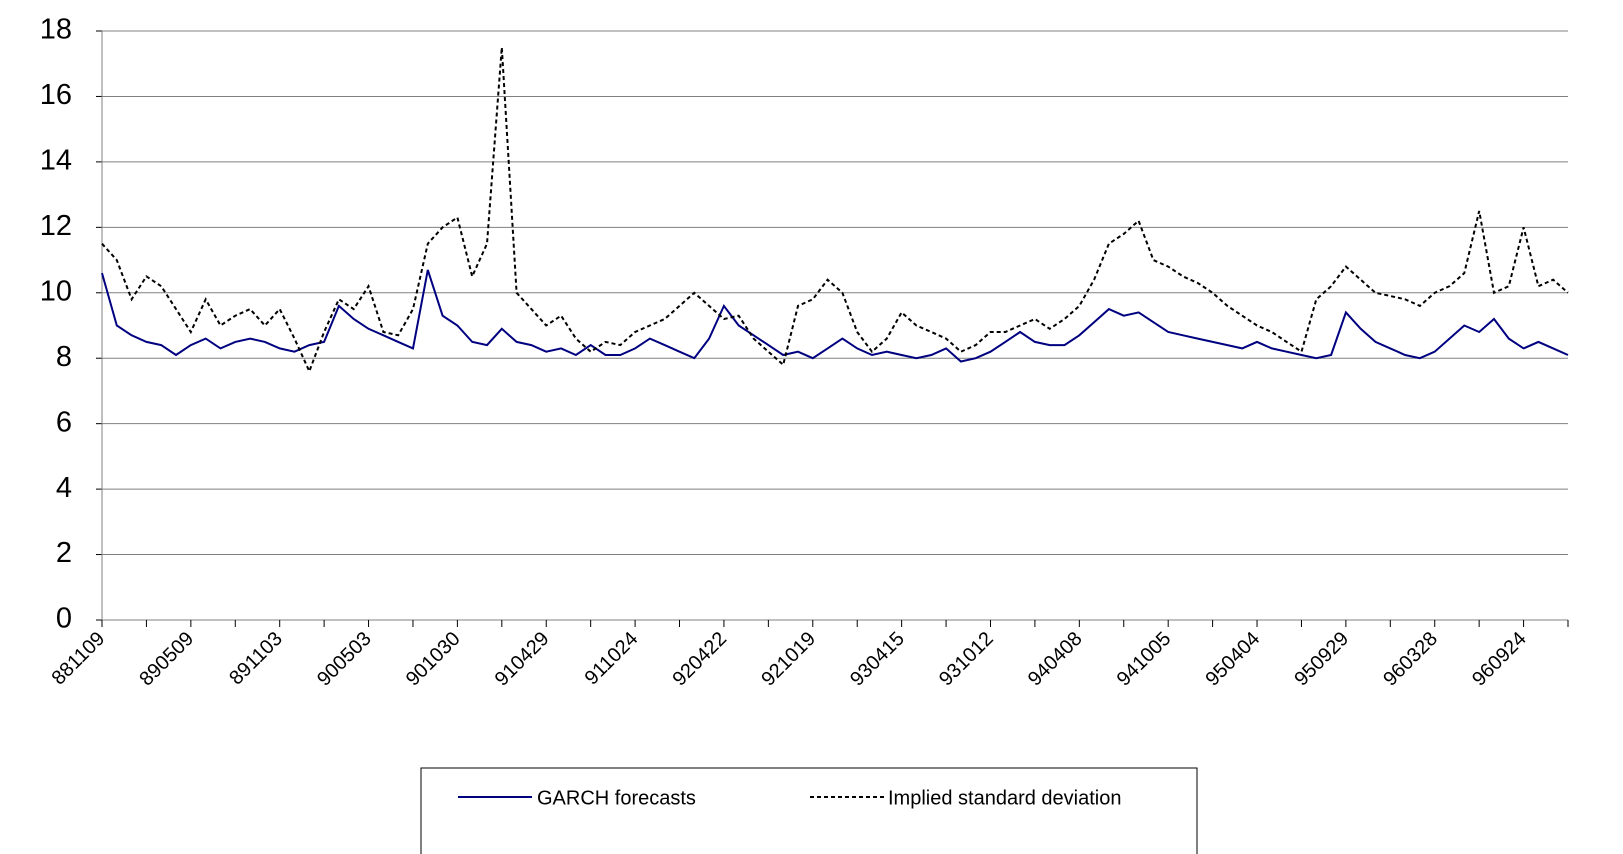  What do you see at coordinates (1144, 659) in the screenshot?
I see `x-tick-label: 941005` at bounding box center [1144, 659].